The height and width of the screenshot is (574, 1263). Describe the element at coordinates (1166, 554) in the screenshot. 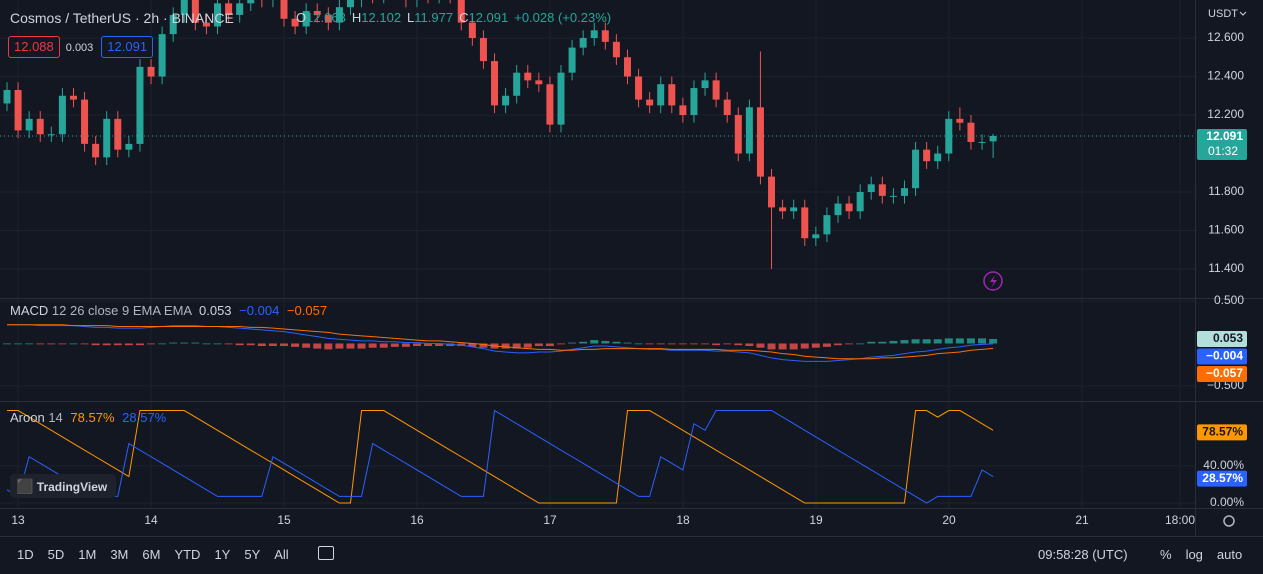

I see `scale-option: %` at that location.